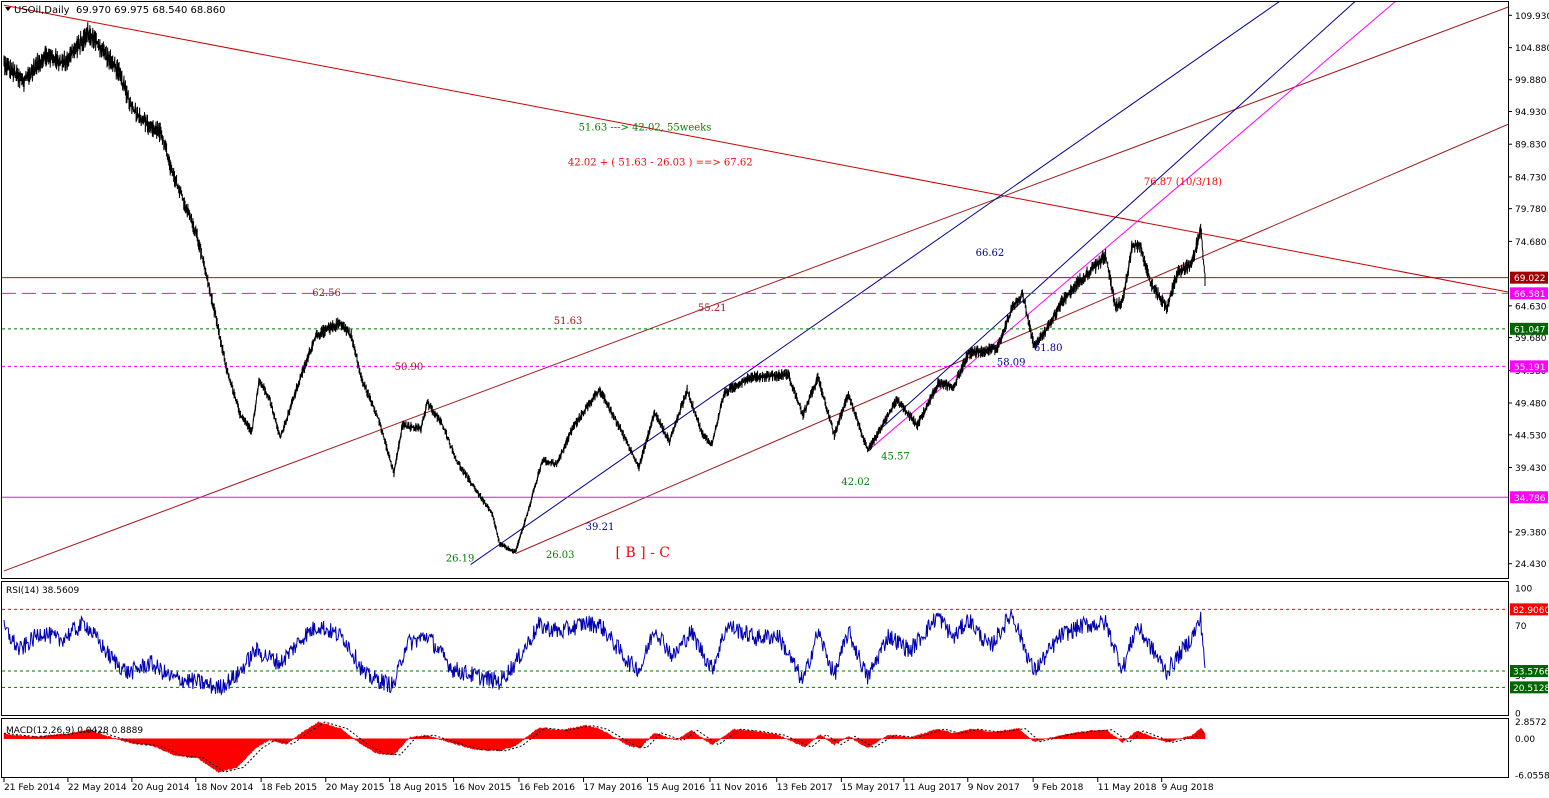  Describe the element at coordinates (1518, 715) in the screenshot. I see `rsi-tick-label: 0` at that location.